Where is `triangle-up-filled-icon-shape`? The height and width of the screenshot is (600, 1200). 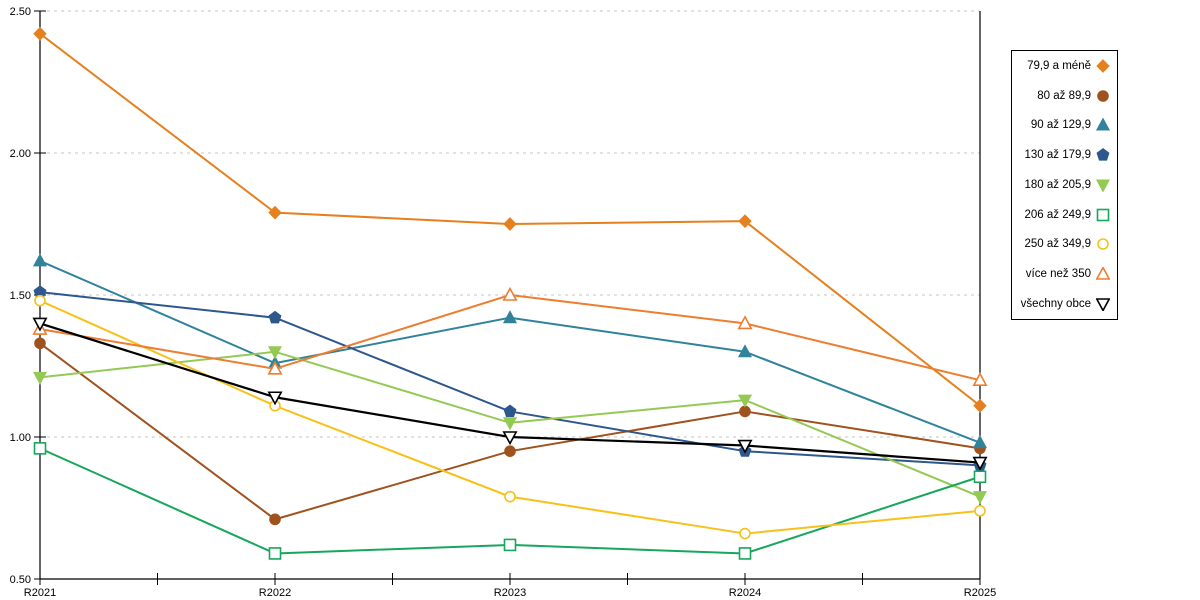
triangle-up-filled-icon-shape is located at coordinates (1103, 124).